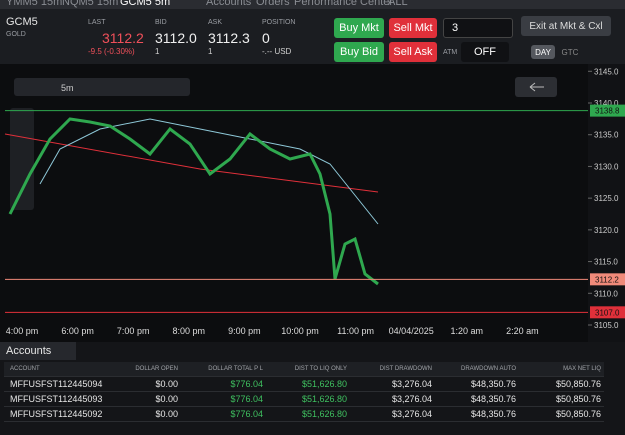 The image size is (625, 435). I want to click on price-tick-label: 3140.0, so click(606, 103).